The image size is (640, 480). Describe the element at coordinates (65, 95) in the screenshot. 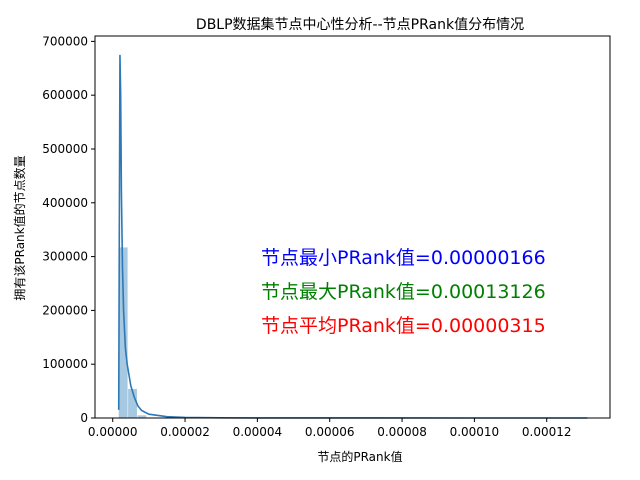

I see `y-tick-label: 600000` at that location.